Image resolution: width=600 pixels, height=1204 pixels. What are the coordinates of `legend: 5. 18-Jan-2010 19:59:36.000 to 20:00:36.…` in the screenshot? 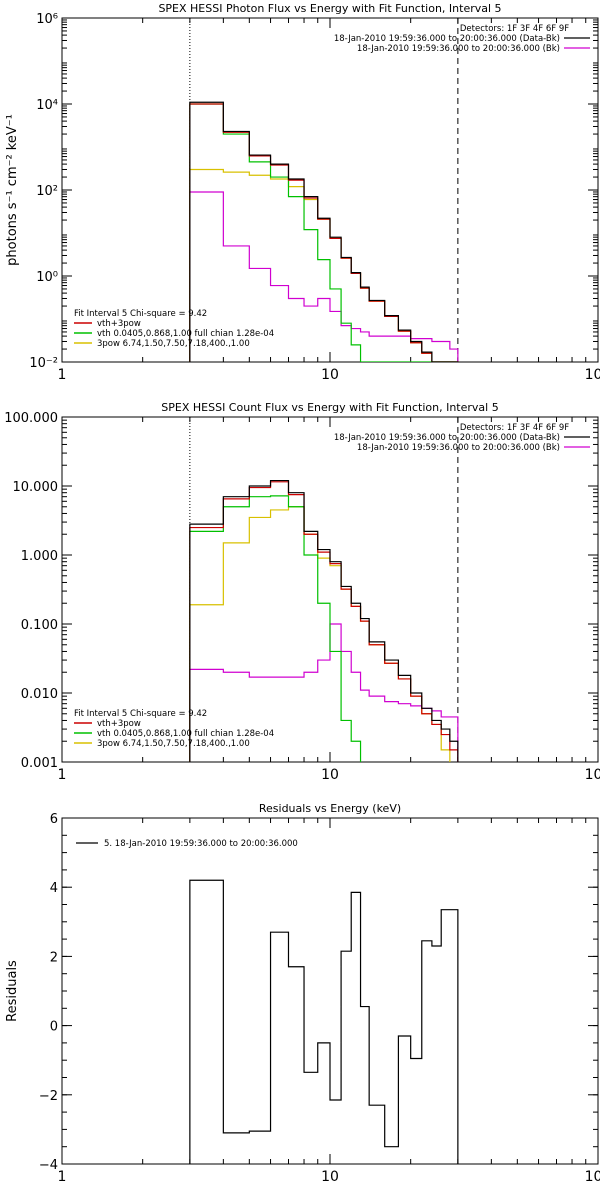 It's located at (187, 844).